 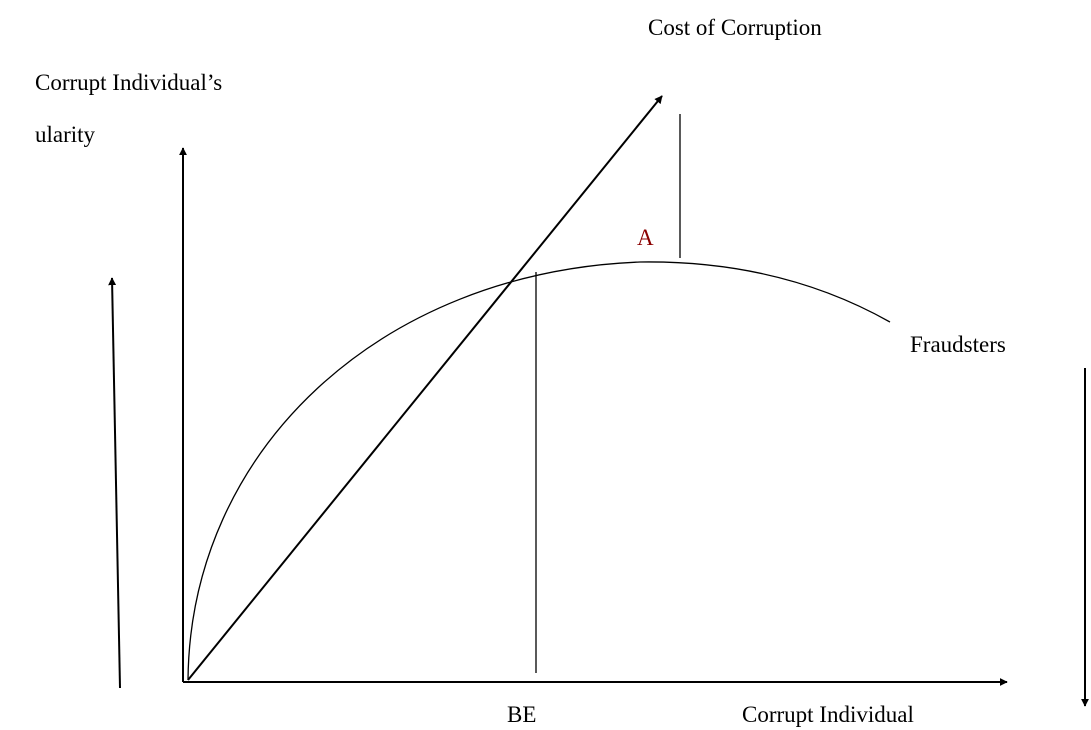 What do you see at coordinates (958, 344) in the screenshot?
I see `curve-label: Fraudsters` at bounding box center [958, 344].